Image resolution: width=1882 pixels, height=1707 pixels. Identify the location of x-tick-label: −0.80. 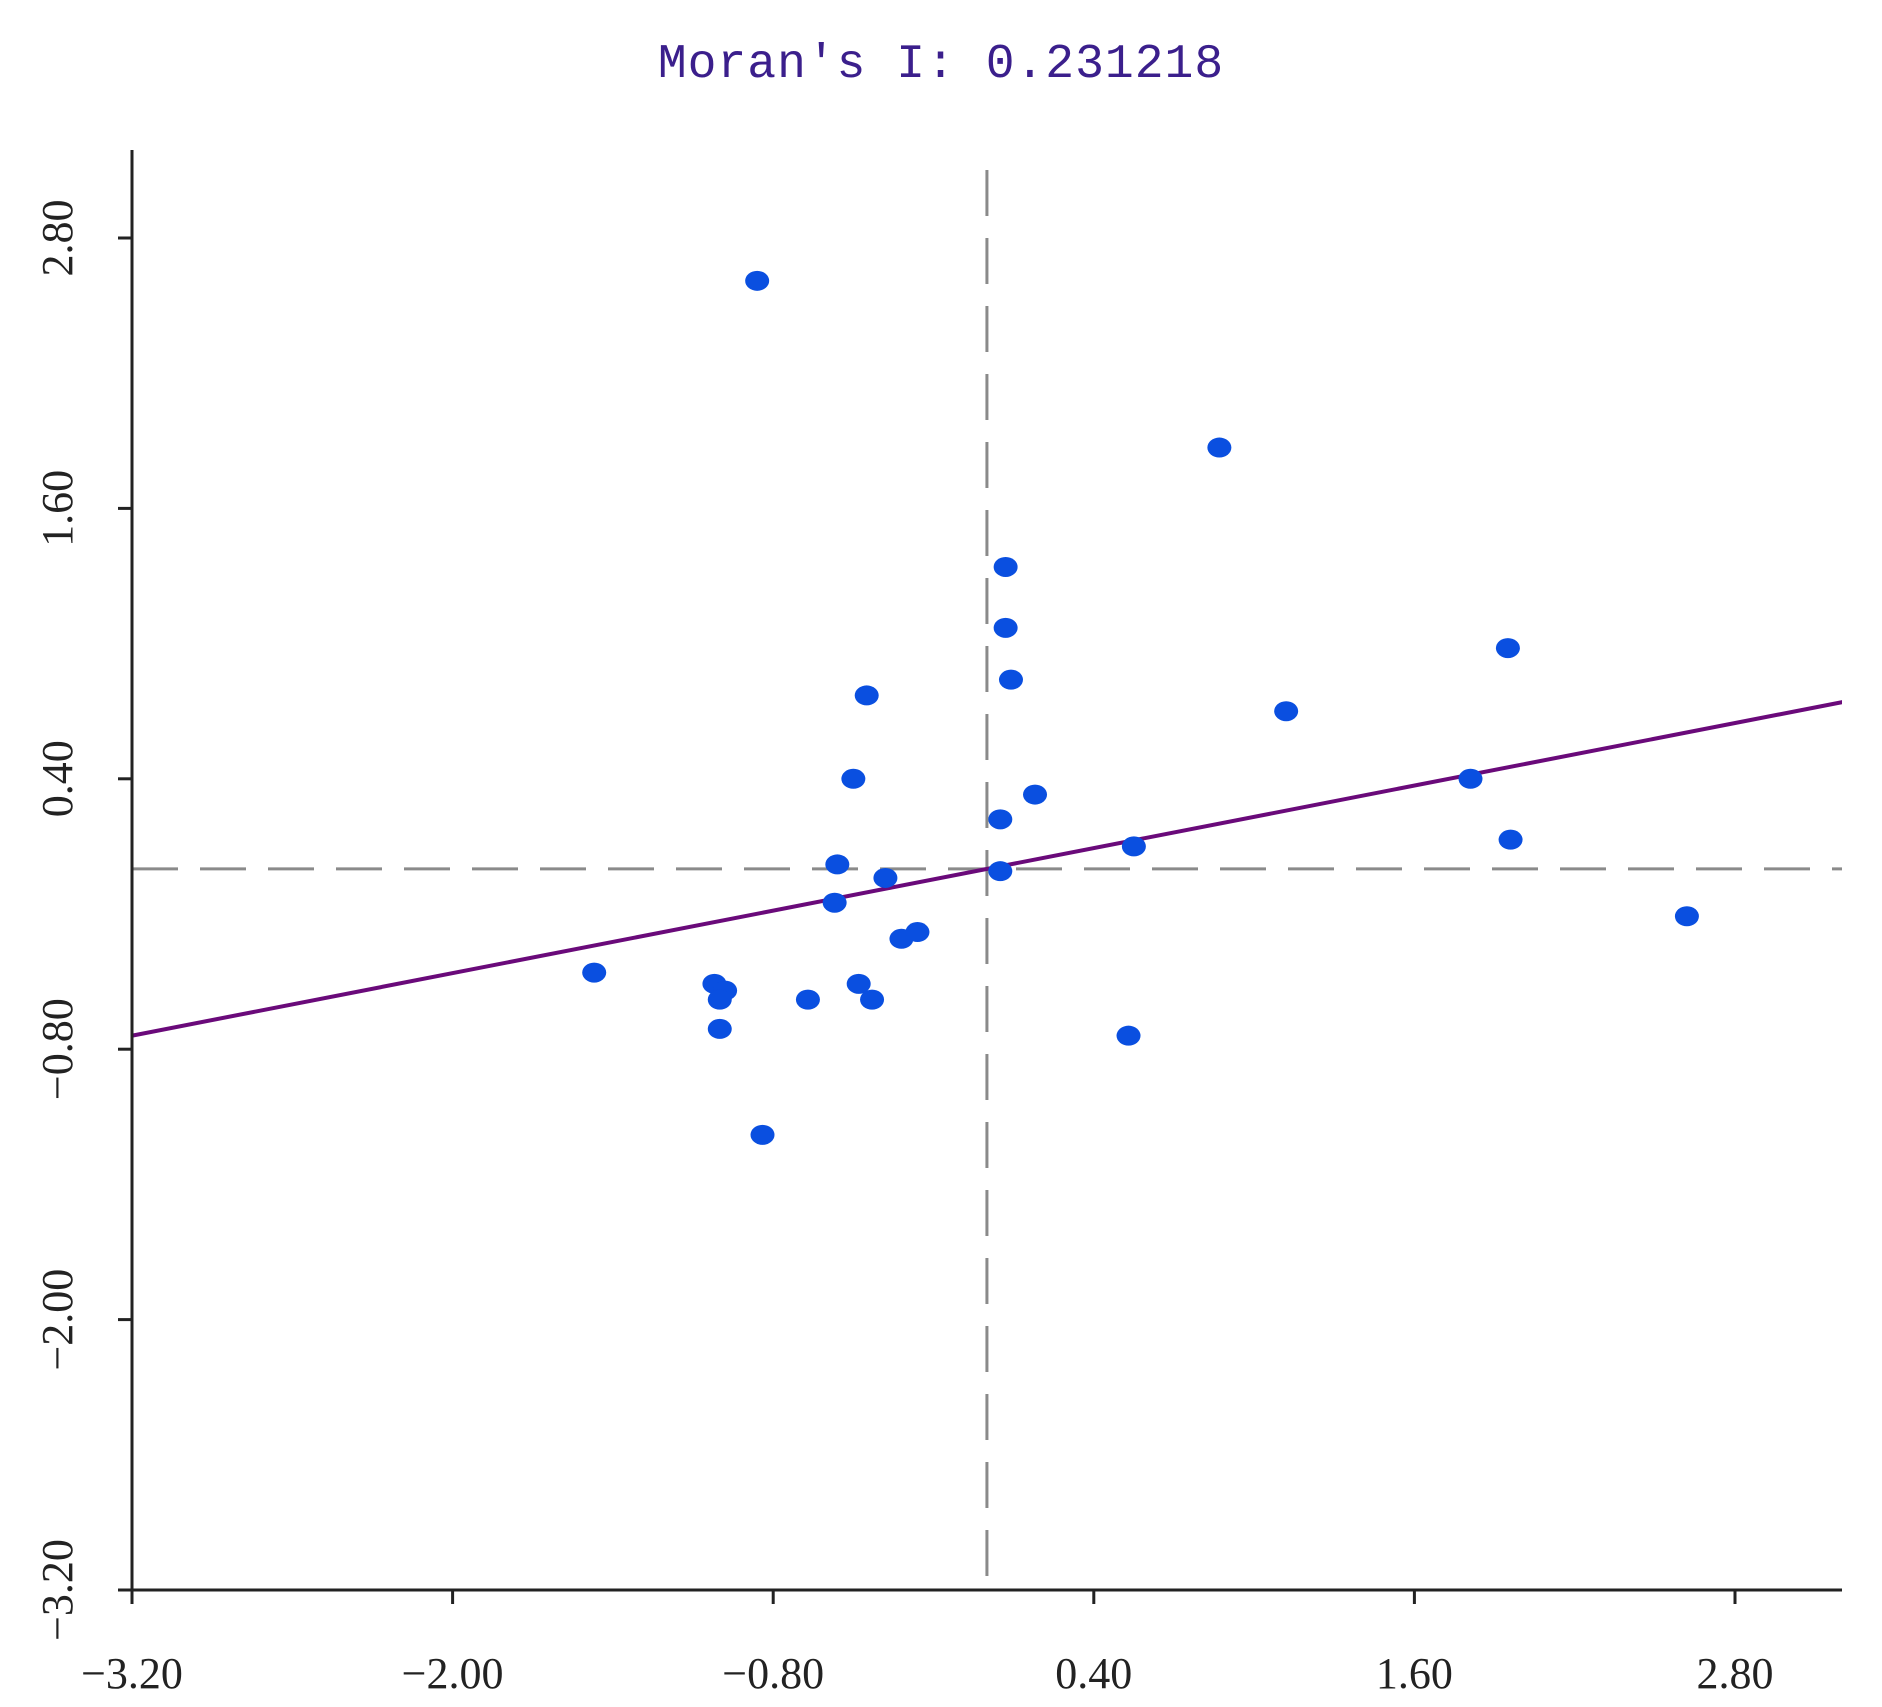
(773, 1673).